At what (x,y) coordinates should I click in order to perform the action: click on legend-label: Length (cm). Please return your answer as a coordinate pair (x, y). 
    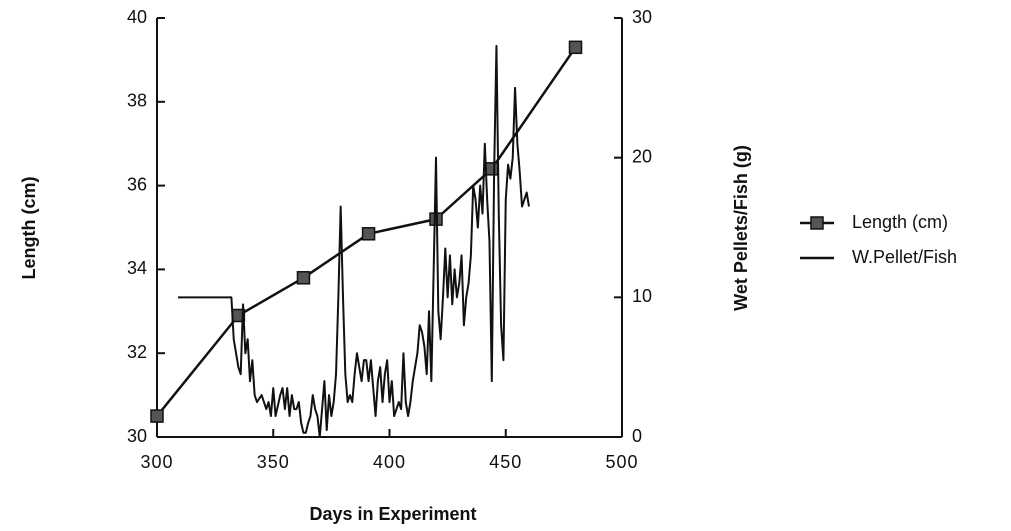
    Looking at the image, I should click on (900, 222).